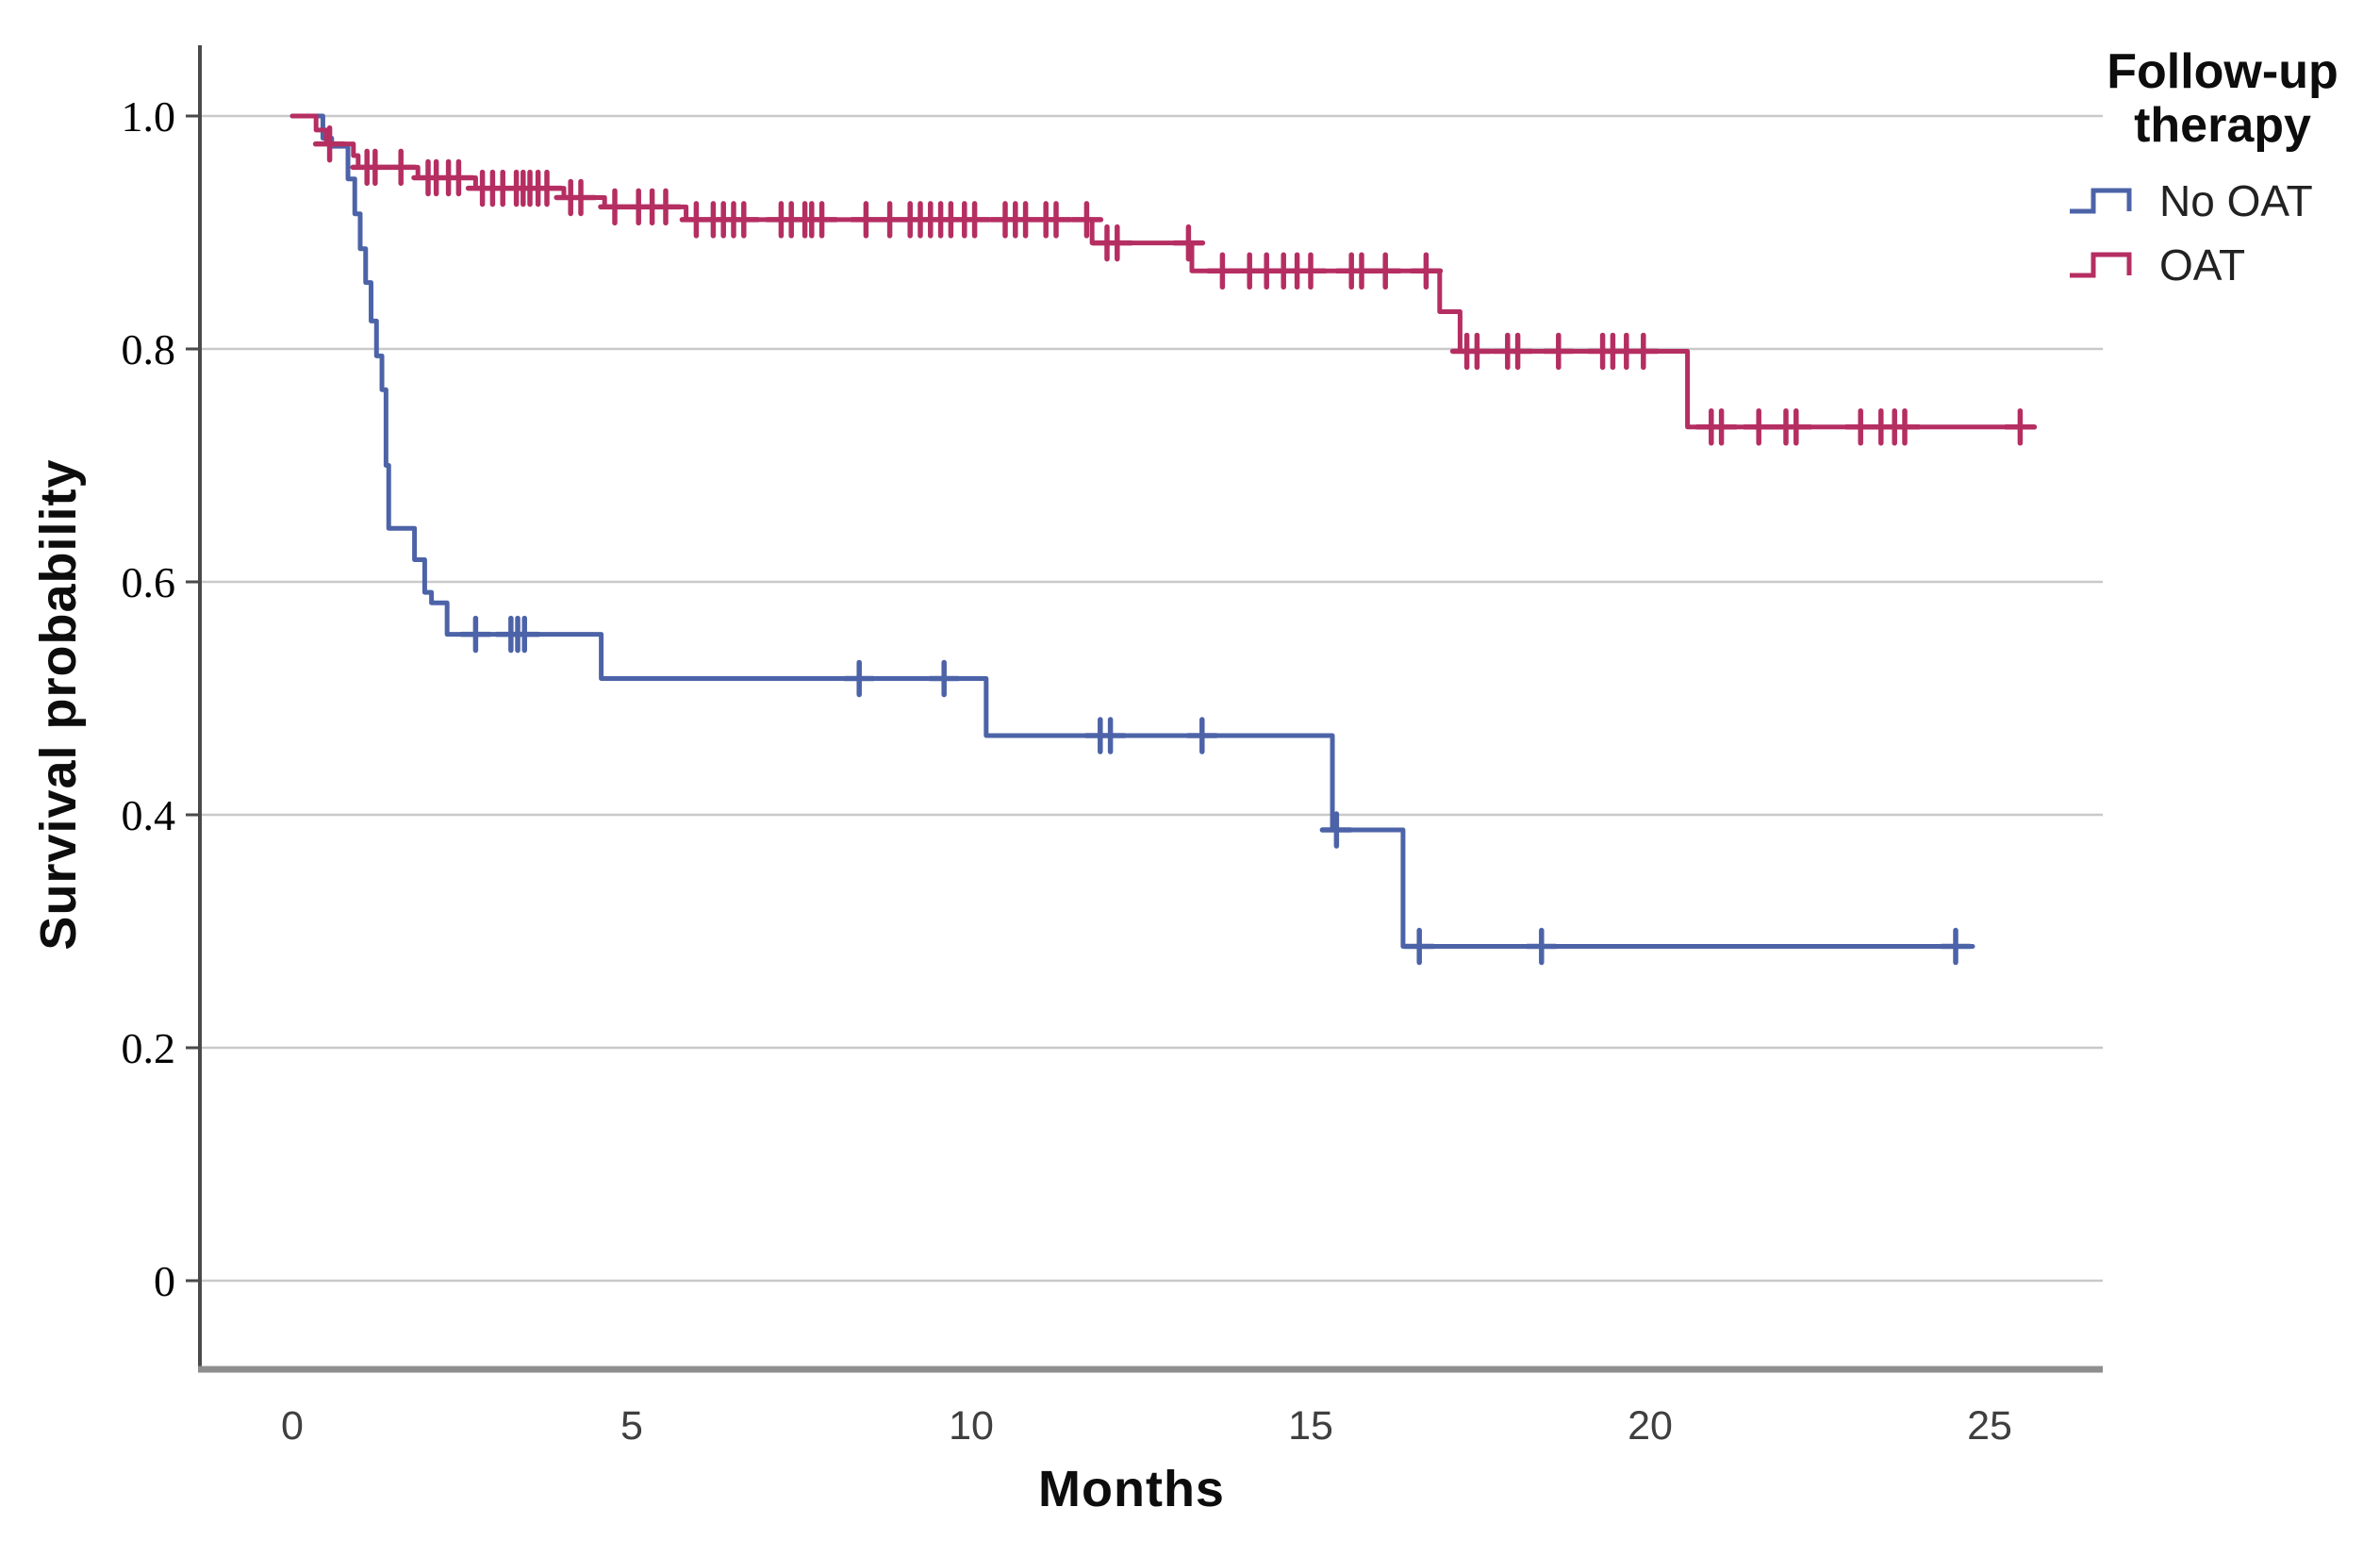  I want to click on legend-item-no-oat: No OAT, so click(2222, 200).